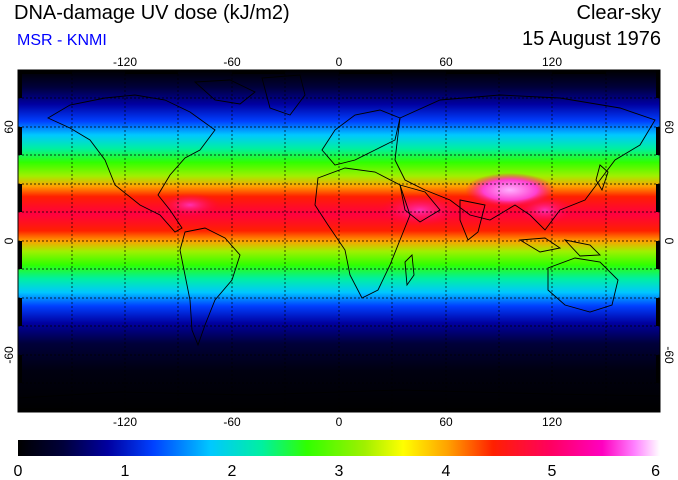 The image size is (678, 480). I want to click on colorbar-tick-1: 1, so click(125, 471).